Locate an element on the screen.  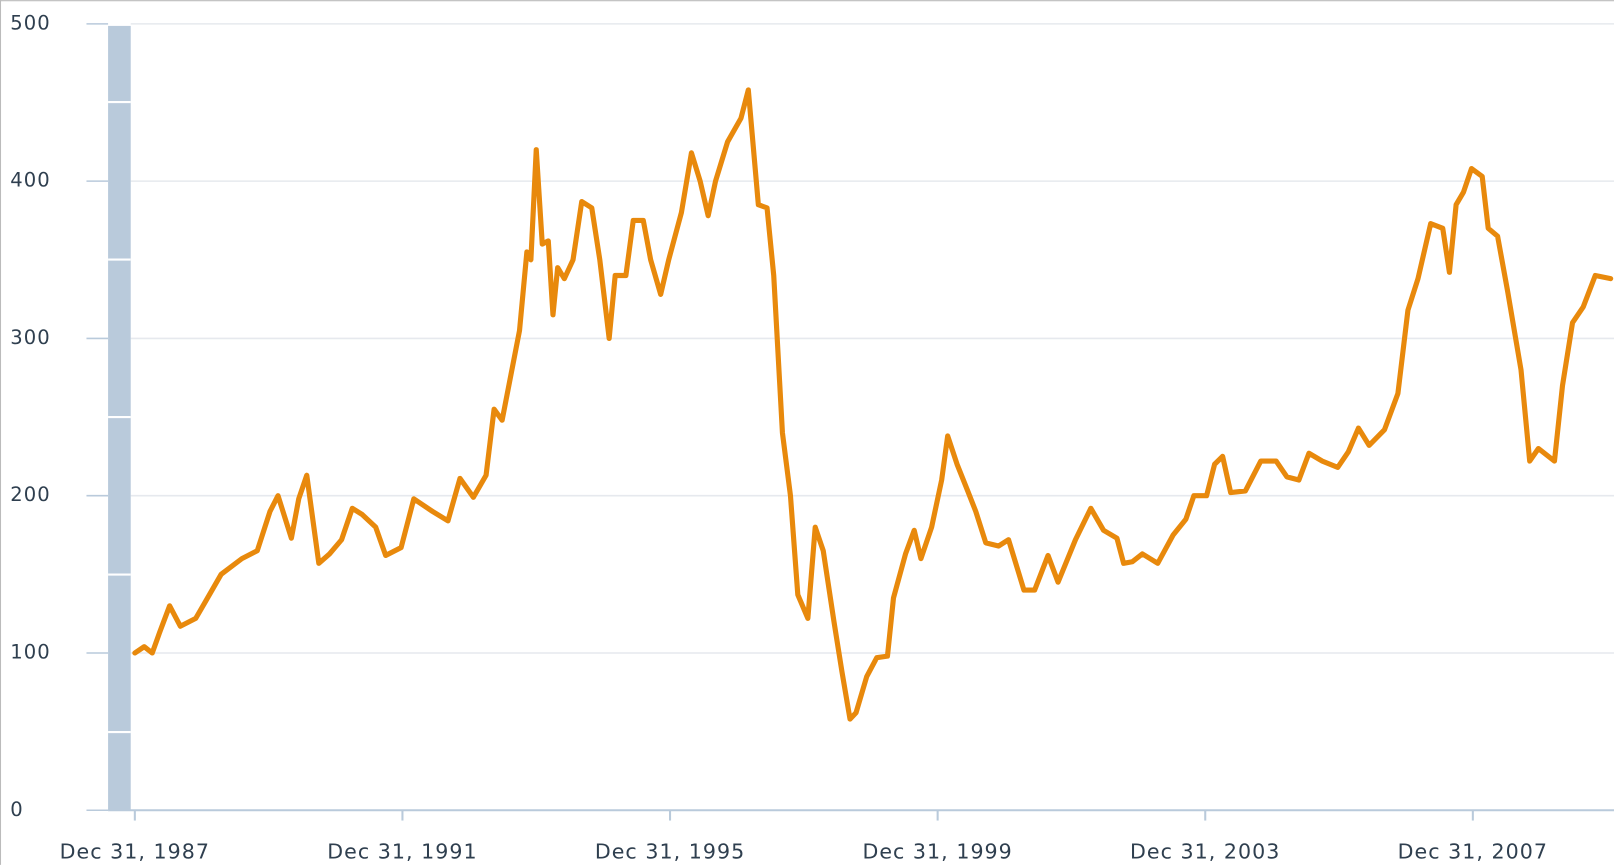
y-tick-label: 200 is located at coordinates (30, 494).